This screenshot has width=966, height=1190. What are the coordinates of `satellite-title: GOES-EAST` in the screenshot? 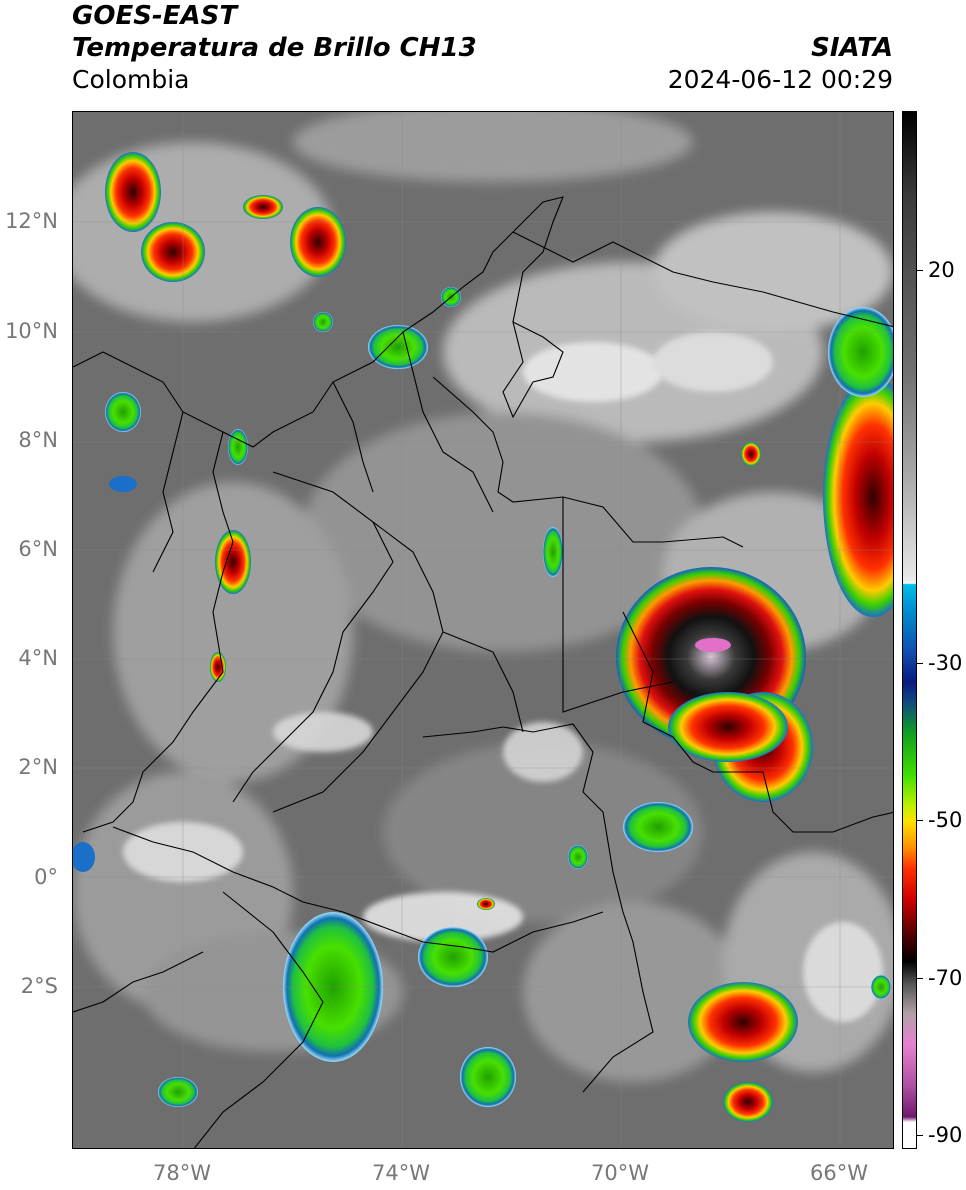 It's located at (155, 16).